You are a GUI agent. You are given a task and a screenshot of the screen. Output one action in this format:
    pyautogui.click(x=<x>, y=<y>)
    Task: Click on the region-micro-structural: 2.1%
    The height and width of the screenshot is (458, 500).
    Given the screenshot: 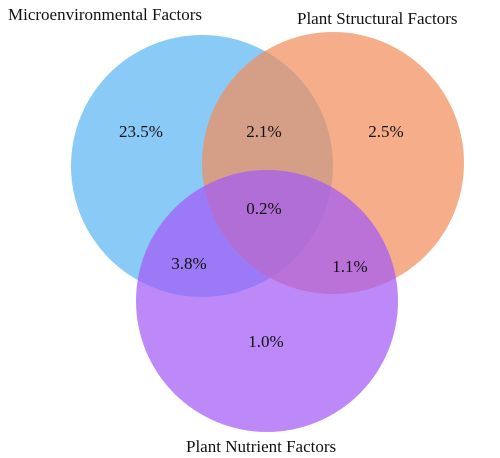 What is the action you would take?
    pyautogui.click(x=263, y=131)
    